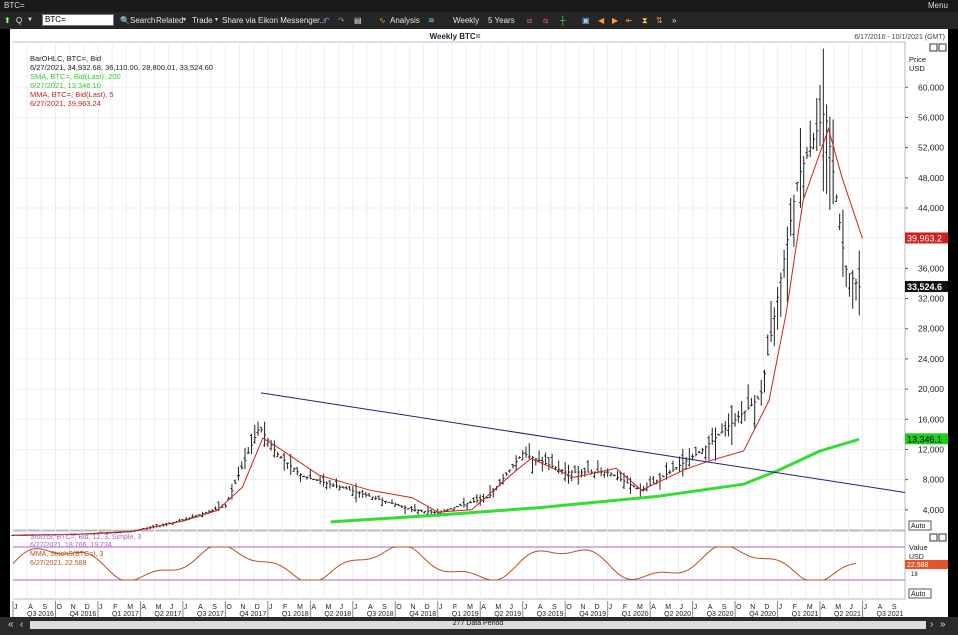 The image size is (958, 635). I want to click on range-select: 5 Years, so click(501, 20).